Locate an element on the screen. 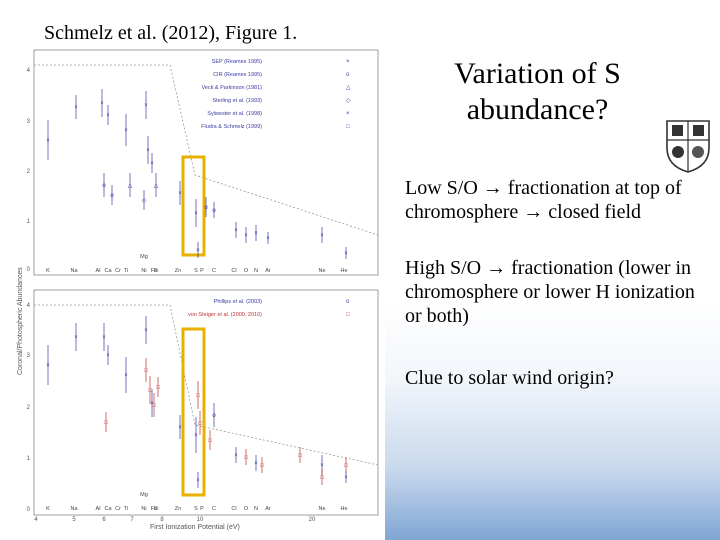  top-element-label: Ne is located at coordinates (321, 271).